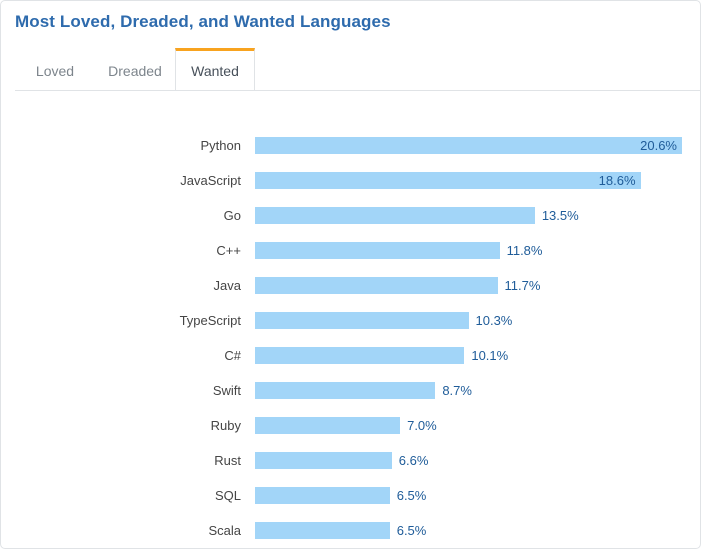  I want to click on bar-area: 18.6%, so click(468, 180).